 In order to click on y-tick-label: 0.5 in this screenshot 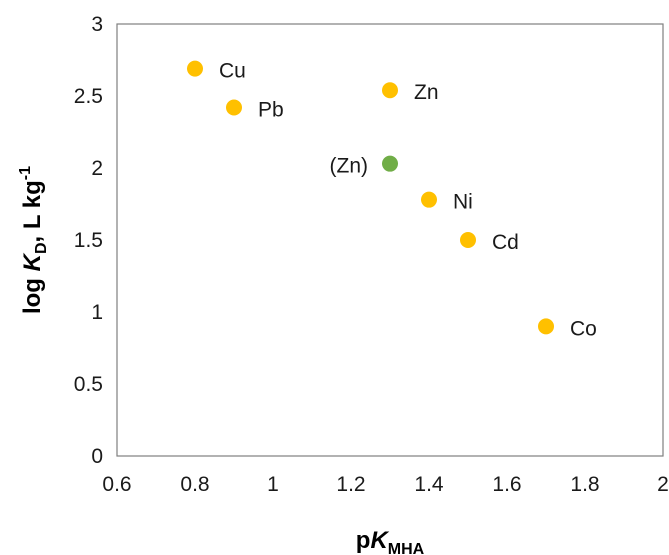, I will do `click(88, 384)`.